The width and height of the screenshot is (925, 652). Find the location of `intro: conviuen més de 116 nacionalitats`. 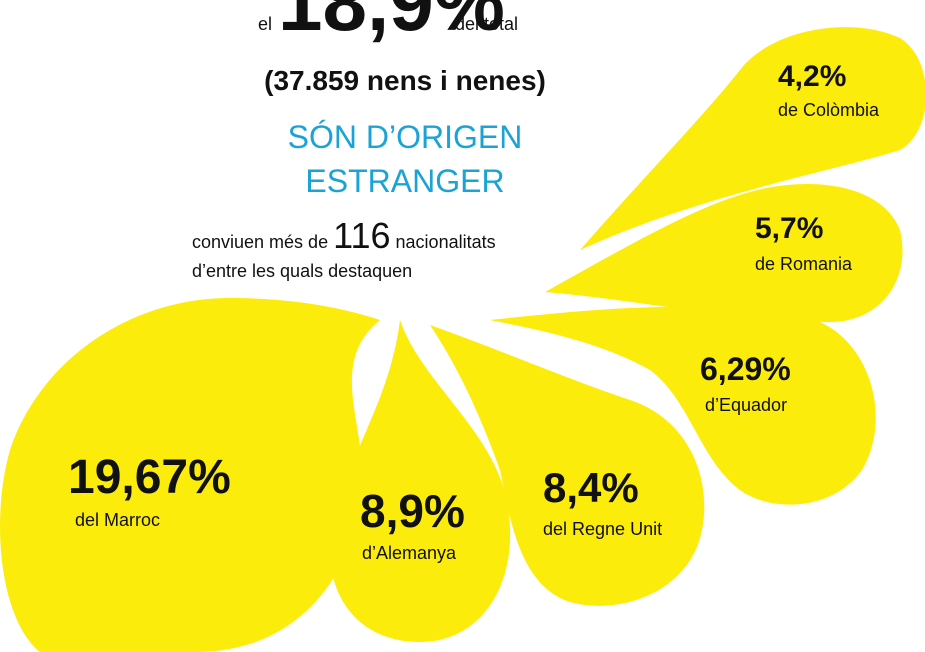

intro: conviuen més de 116 nacionalitats is located at coordinates (344, 235).